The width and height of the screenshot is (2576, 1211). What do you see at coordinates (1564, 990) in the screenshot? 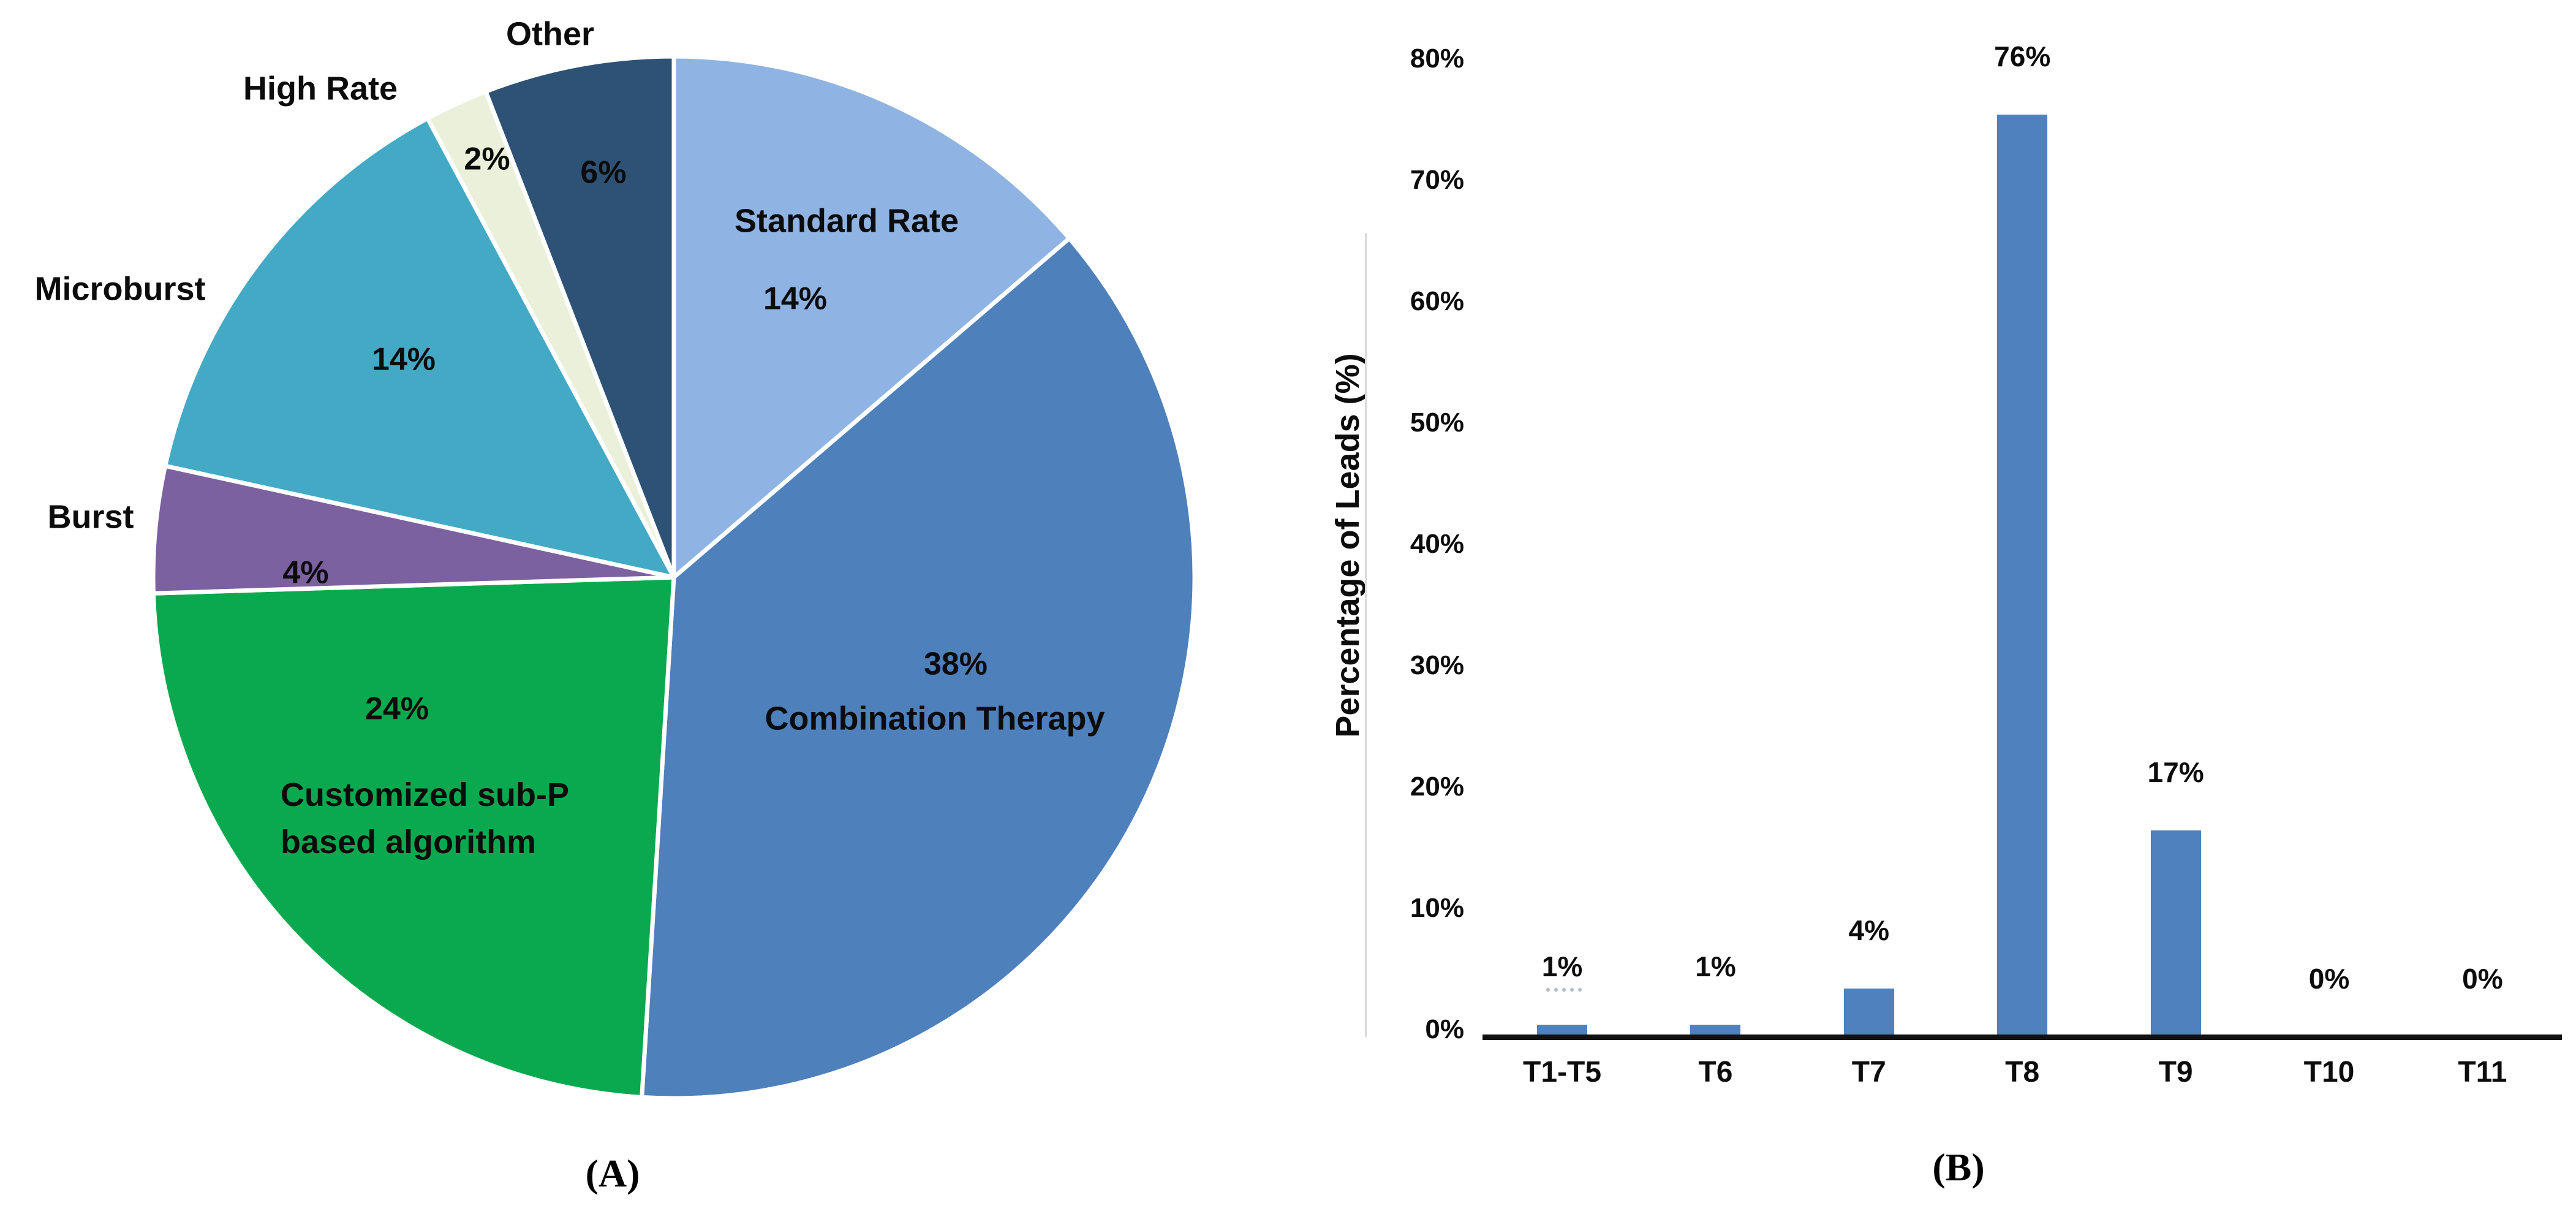
I see `dashed-marker` at bounding box center [1564, 990].